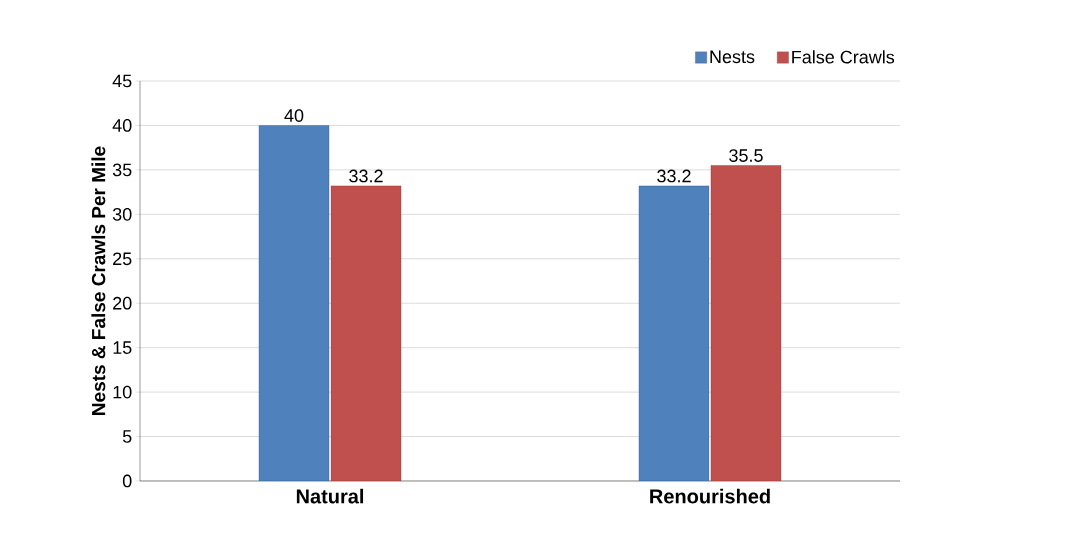  I want to click on y-tick-label: 25, so click(122, 259).